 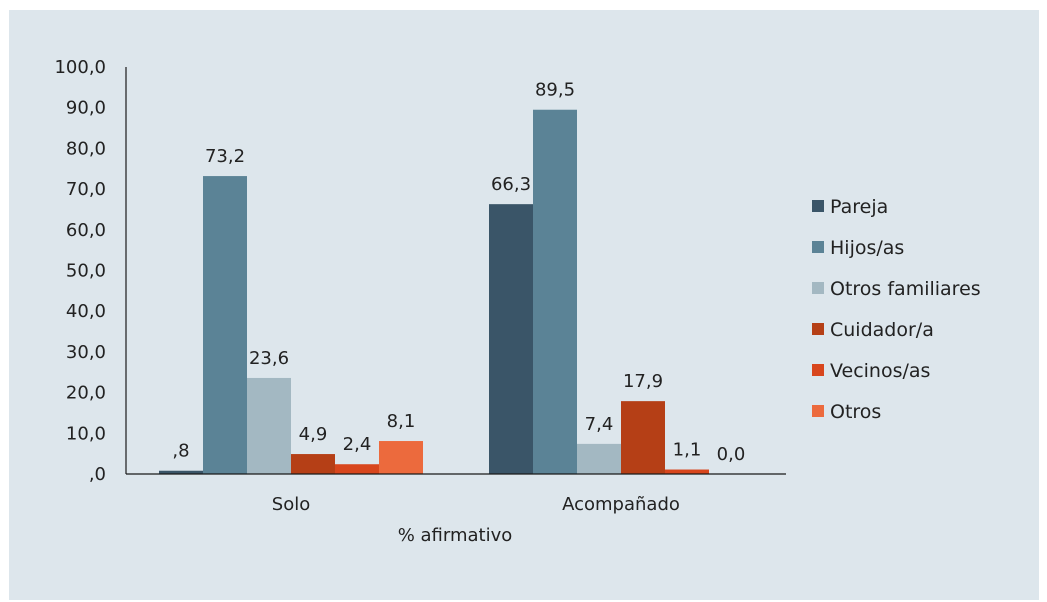 What do you see at coordinates (882, 330) in the screenshot?
I see `legend-item-label: Cuidador/a` at bounding box center [882, 330].